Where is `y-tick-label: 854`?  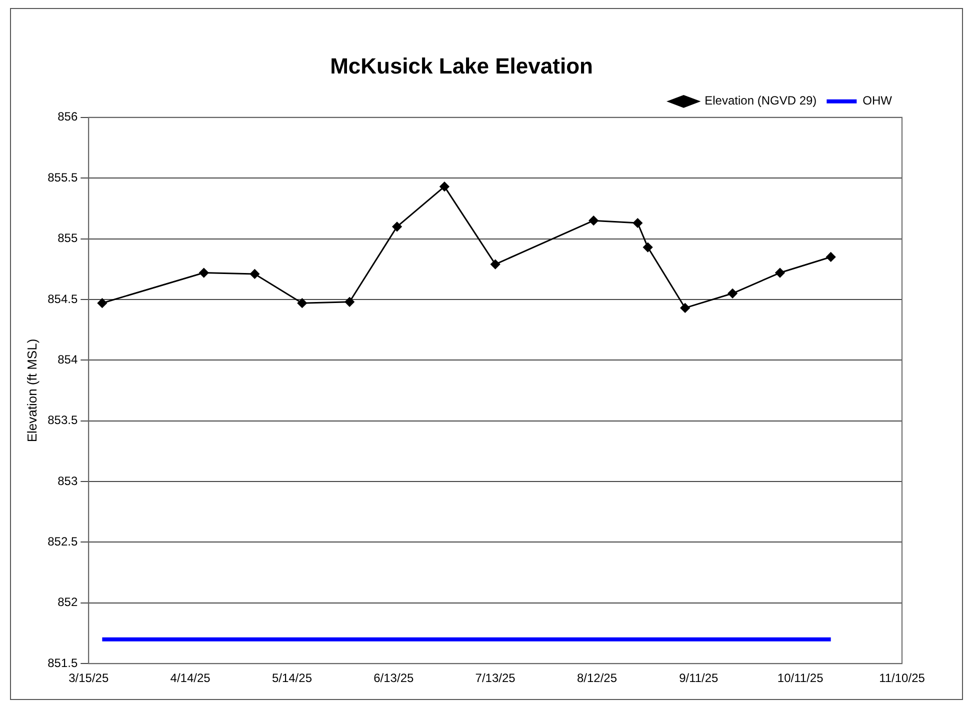
y-tick-label: 854 is located at coordinates (68, 359).